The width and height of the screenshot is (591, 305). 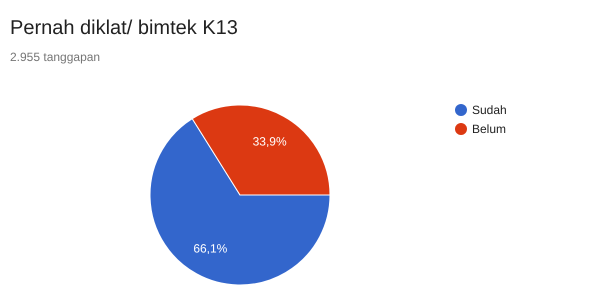 What do you see at coordinates (55, 57) in the screenshot?
I see `chart-subtitle: 2.955 tanggapan` at bounding box center [55, 57].